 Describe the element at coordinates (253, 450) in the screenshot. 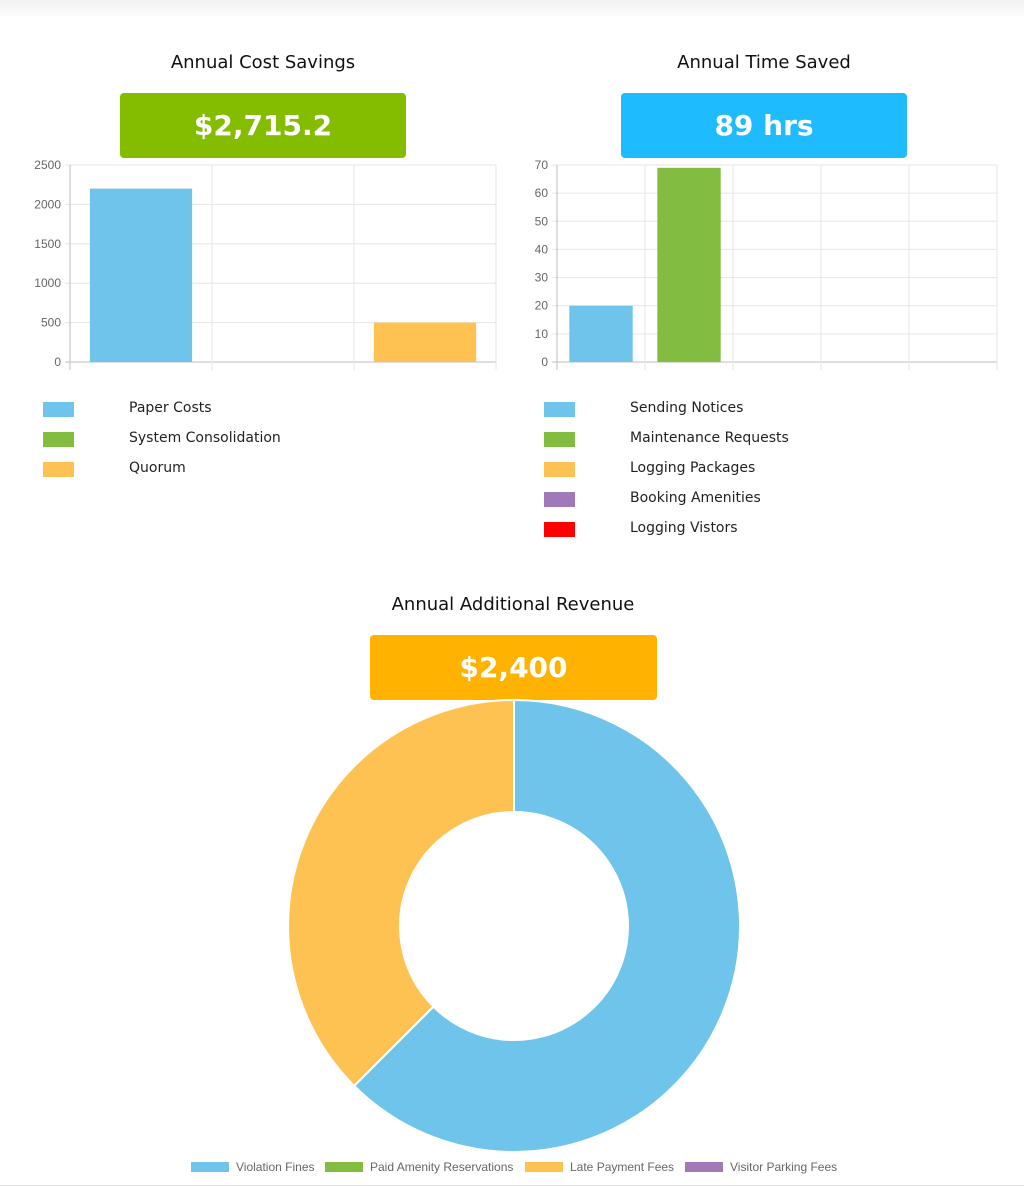

I see `cost-savings-legend: Paper Costs System Consolidation Quorum` at that location.